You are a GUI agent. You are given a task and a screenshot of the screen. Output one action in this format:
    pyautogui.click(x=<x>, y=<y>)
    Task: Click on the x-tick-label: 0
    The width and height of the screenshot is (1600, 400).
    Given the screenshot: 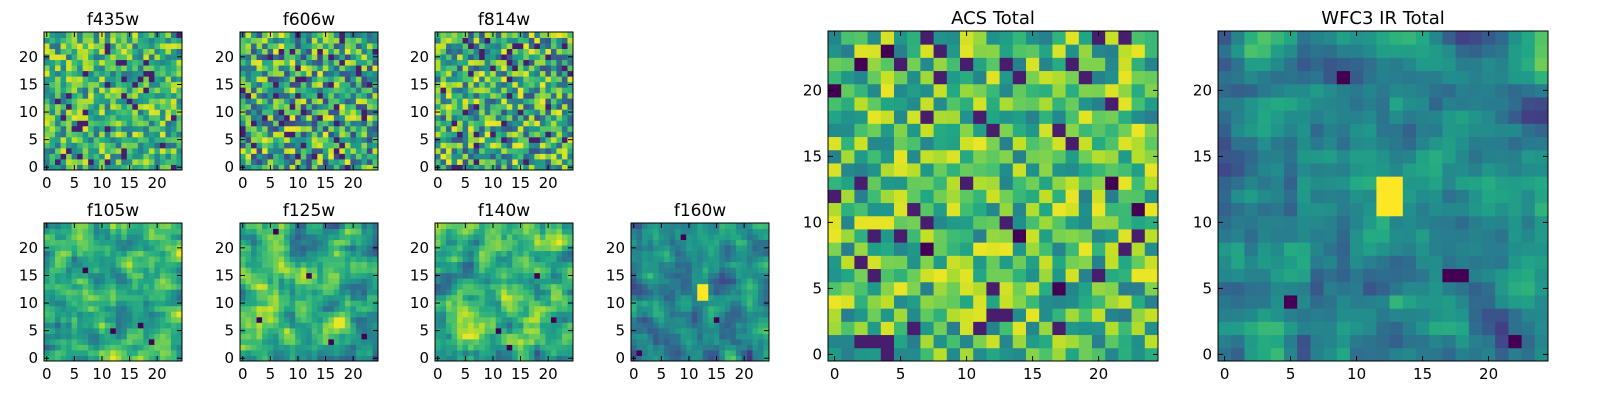 What is the action you would take?
    pyautogui.click(x=47, y=183)
    